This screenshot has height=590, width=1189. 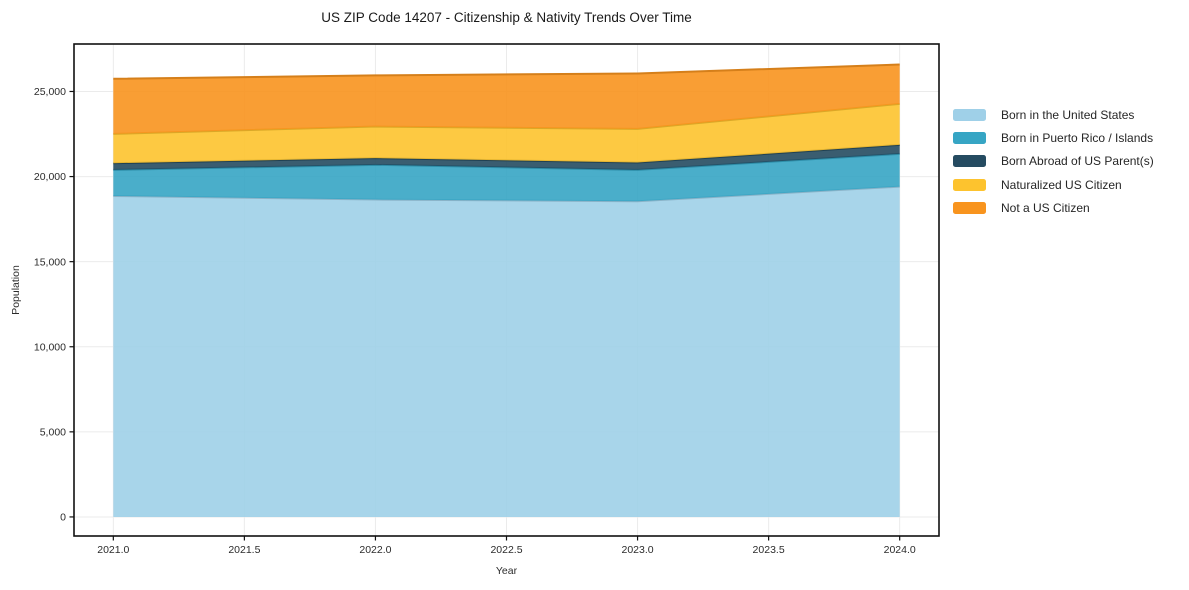 What do you see at coordinates (506, 177) in the screenshot?
I see `area-born-in-puerto-rico-islands` at bounding box center [506, 177].